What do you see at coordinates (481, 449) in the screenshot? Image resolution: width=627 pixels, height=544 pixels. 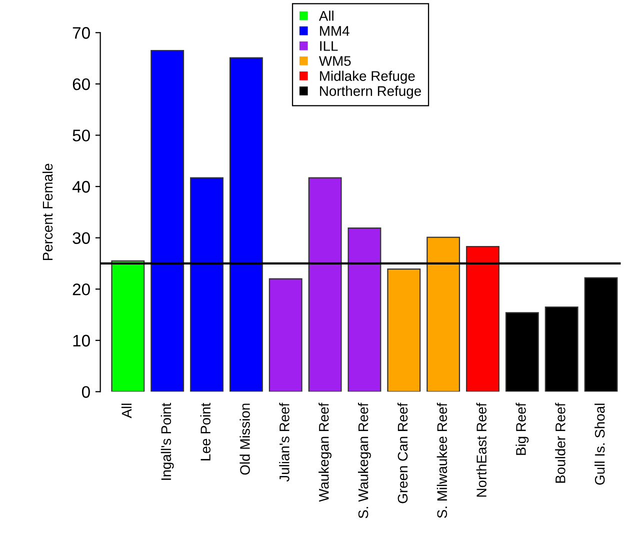 I see `x-tick-label: NorthEast Reef` at bounding box center [481, 449].